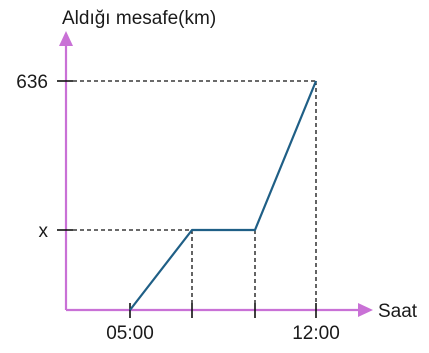 This screenshot has width=429, height=353. What do you see at coordinates (316, 333) in the screenshot?
I see `x-tick-label-1200: 12:00` at bounding box center [316, 333].